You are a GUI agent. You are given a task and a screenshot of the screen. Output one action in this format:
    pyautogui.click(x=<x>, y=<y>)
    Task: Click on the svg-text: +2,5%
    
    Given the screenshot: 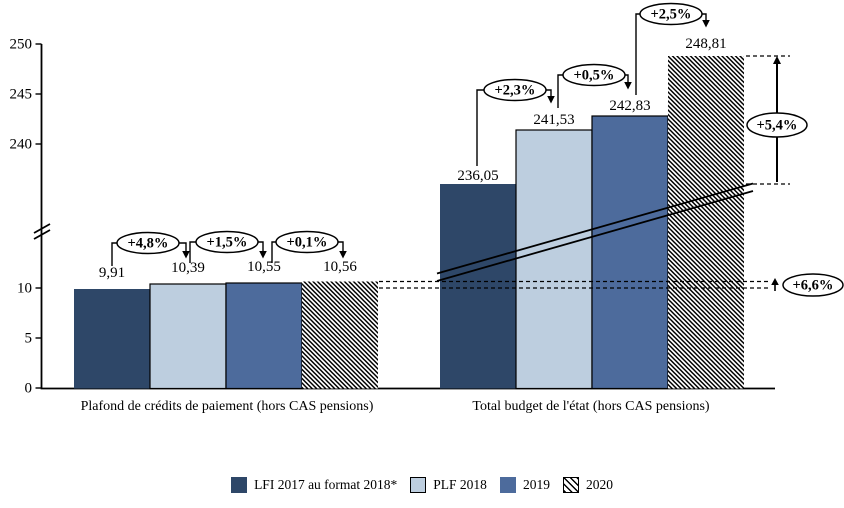 What is the action you would take?
    pyautogui.click(x=671, y=15)
    